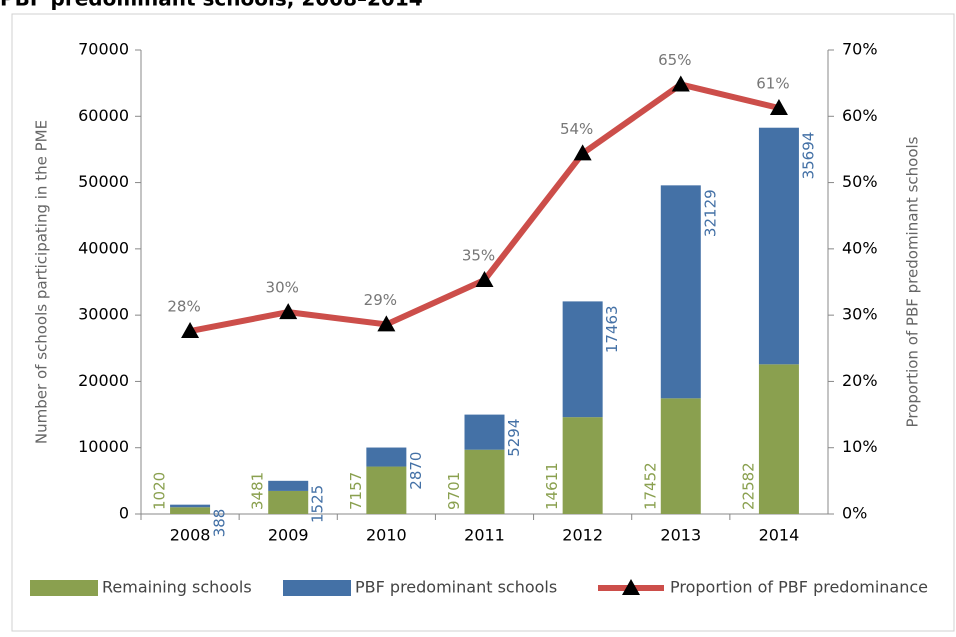 The image size is (956, 637). What do you see at coordinates (552, 486) in the screenshot?
I see `bar-value-label: 14611` at bounding box center [552, 486].